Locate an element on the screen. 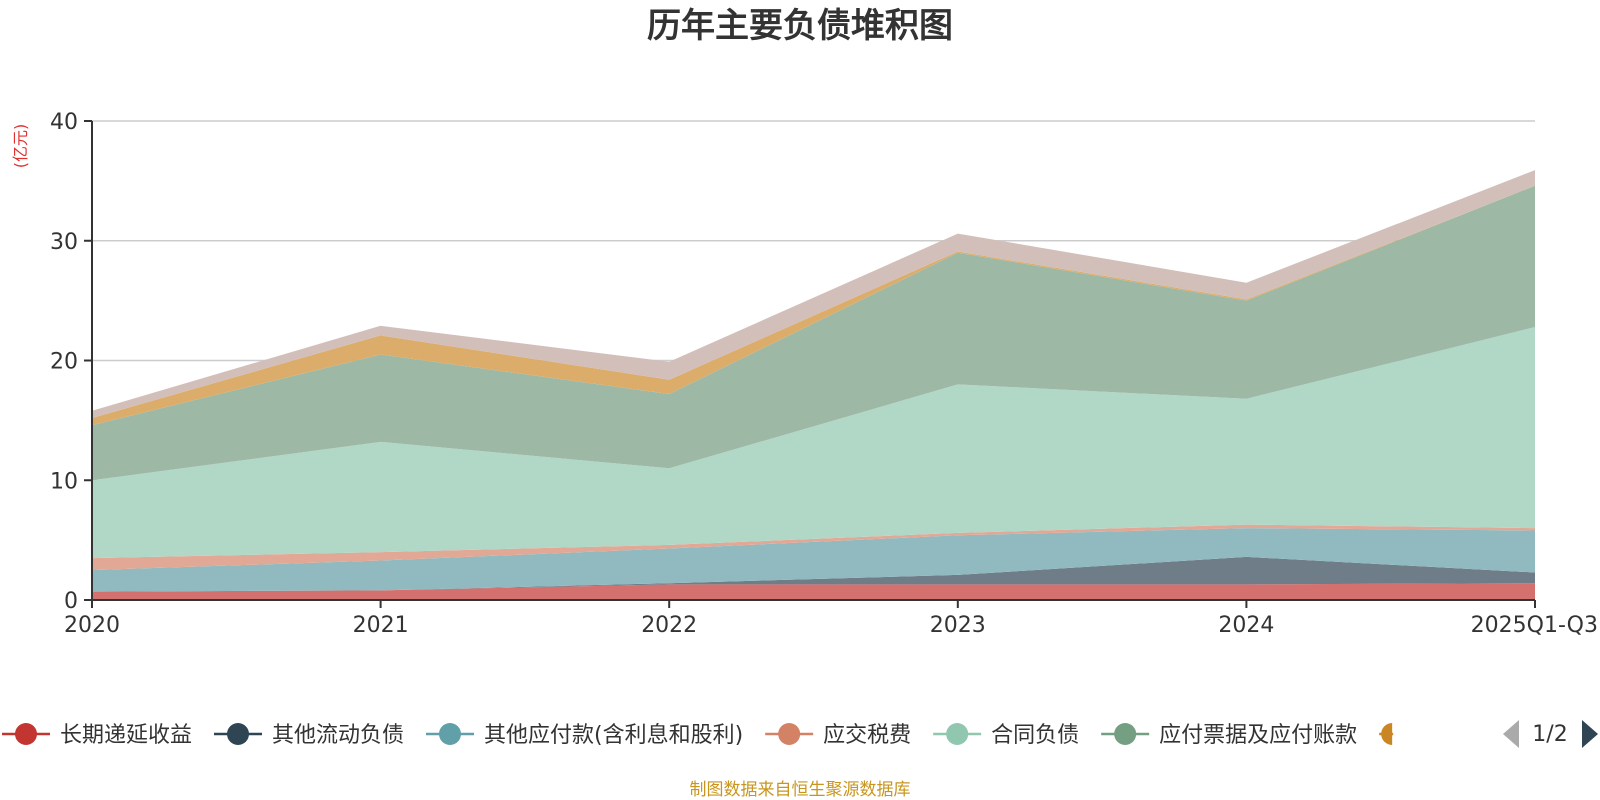 This screenshot has height=800, width=1600. y-tick-label: 20 is located at coordinates (64, 362).